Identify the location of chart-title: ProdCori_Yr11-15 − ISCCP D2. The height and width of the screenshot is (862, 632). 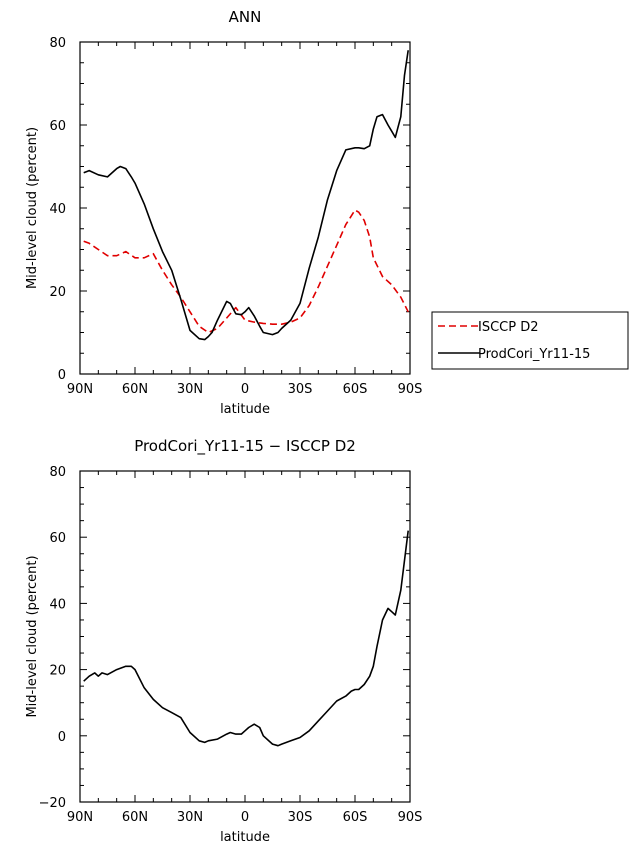
(245, 446).